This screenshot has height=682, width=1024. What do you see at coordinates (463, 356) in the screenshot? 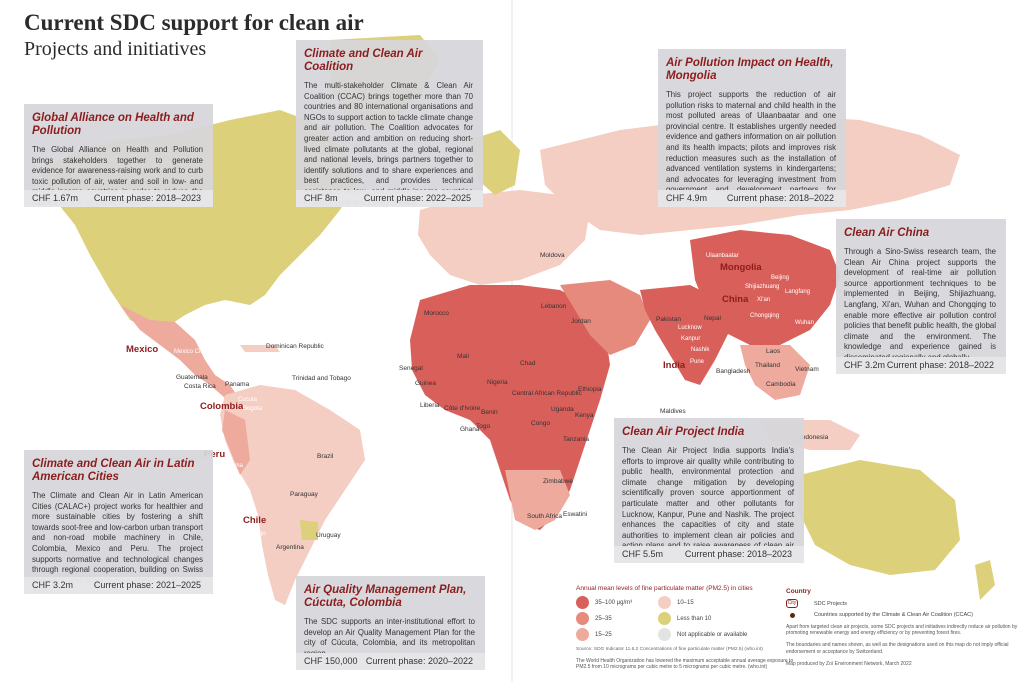
I see `label-mali: Mali` at bounding box center [463, 356].